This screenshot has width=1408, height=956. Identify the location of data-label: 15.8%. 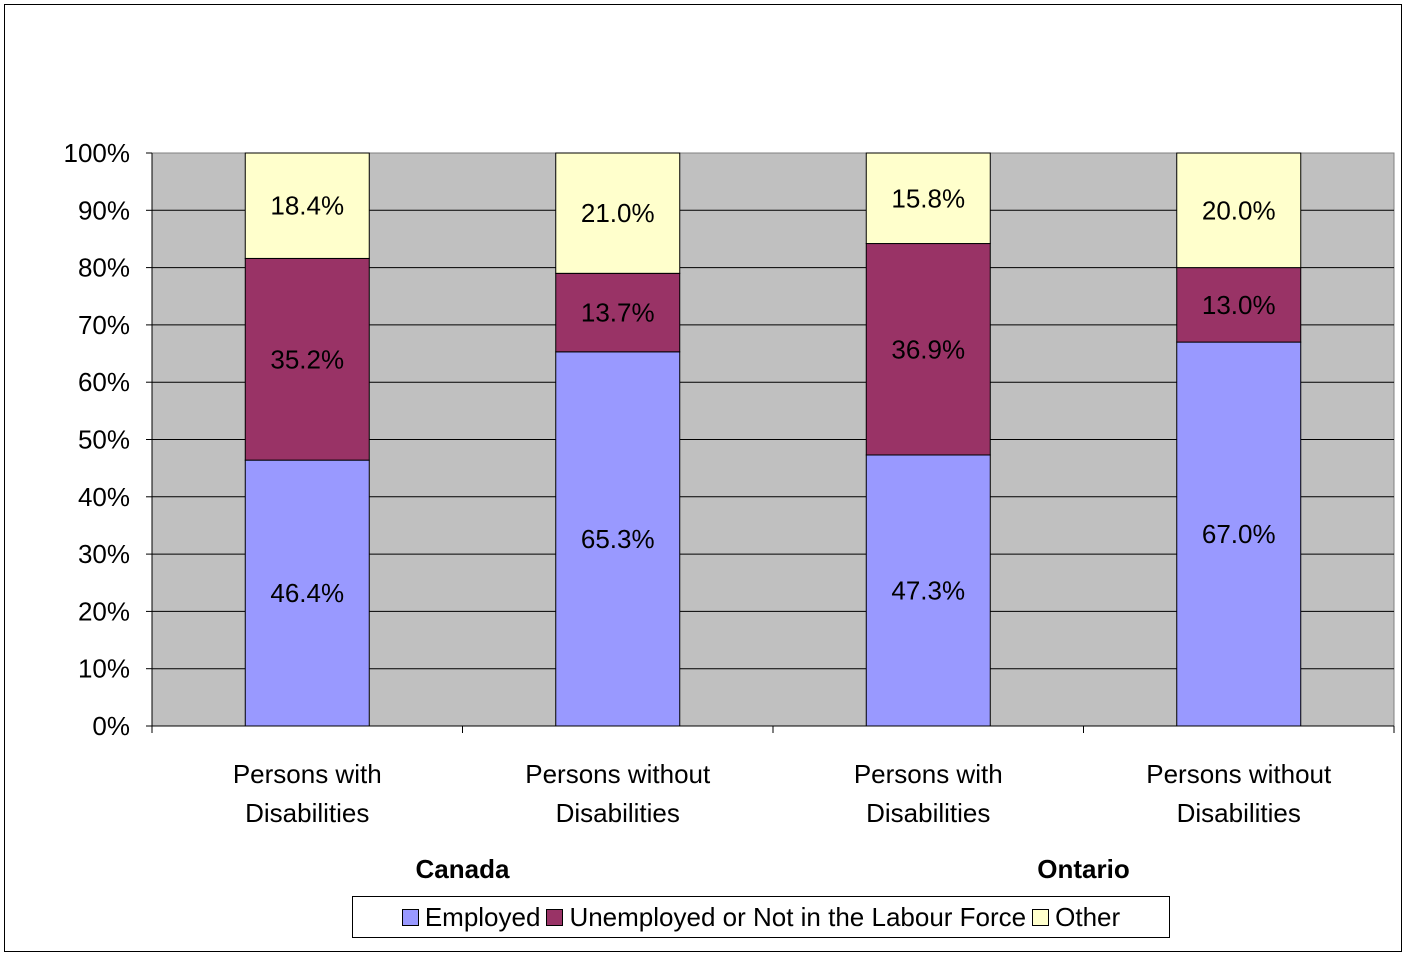
(928, 198).